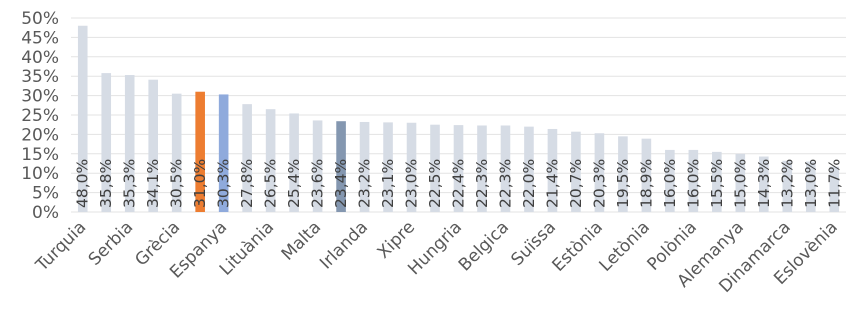 This screenshot has height=320, width=848. Describe the element at coordinates (40, 174) in the screenshot. I see `y-tick-label: 10%` at that location.